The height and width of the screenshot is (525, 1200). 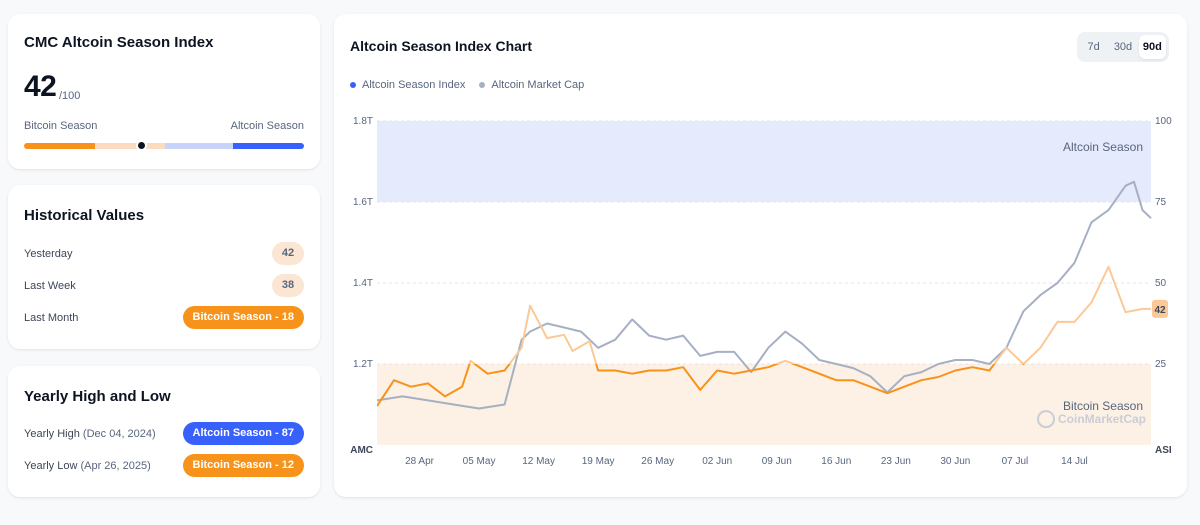 I want to click on legend-label-market-cap: Altcoin Market Cap, so click(x=538, y=85).